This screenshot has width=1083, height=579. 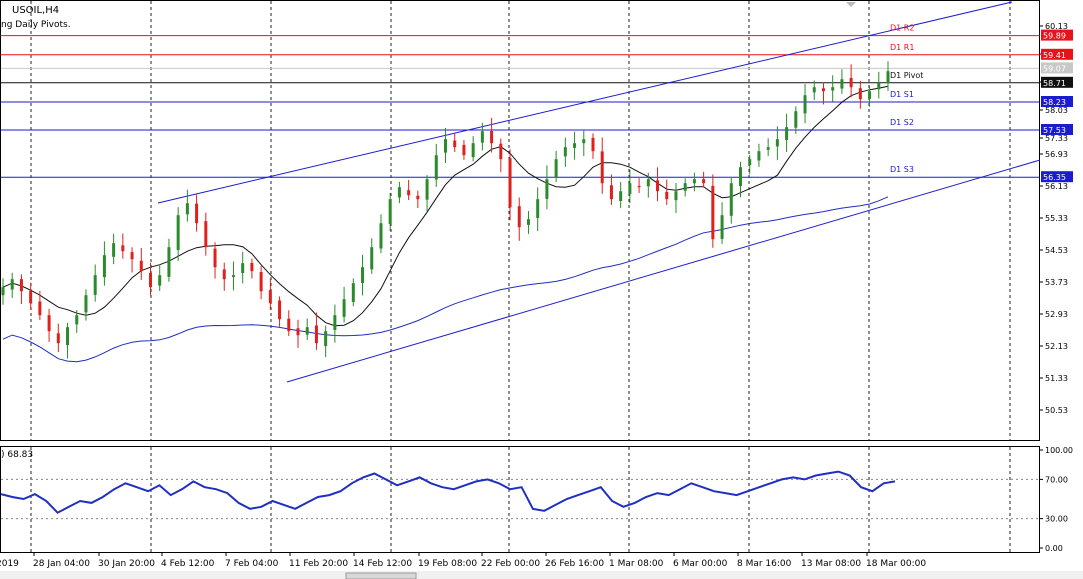 I want to click on price-tag-label: 59.89, so click(x=1054, y=36).